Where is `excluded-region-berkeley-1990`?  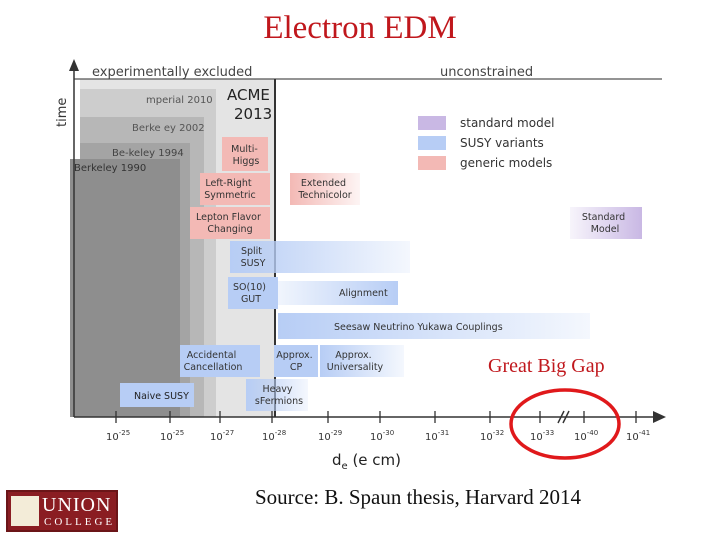
excluded-region-berkeley-1990 is located at coordinates (125, 288).